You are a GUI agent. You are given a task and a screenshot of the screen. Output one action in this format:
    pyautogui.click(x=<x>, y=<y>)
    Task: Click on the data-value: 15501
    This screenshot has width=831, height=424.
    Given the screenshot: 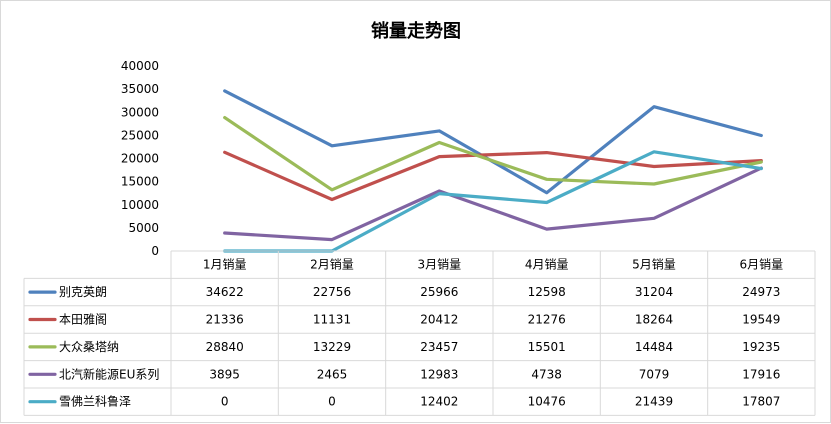 What is the action you would take?
    pyautogui.click(x=547, y=347)
    